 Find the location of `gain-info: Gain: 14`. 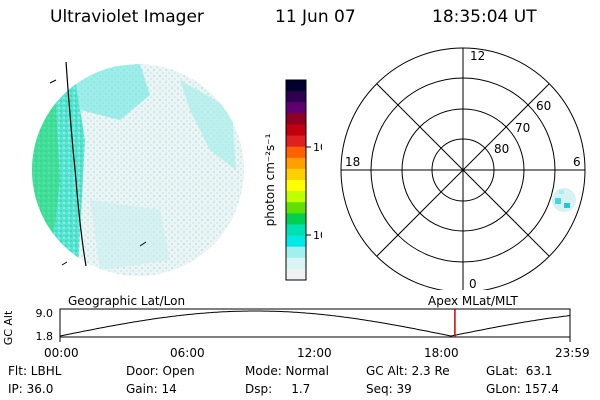

gain-info: Gain: 14 is located at coordinates (151, 389).